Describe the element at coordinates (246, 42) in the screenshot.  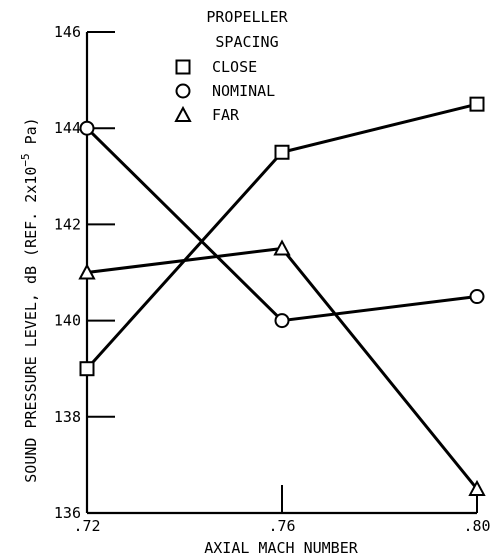
I see `legend-title-line2: SPACING` at that location.